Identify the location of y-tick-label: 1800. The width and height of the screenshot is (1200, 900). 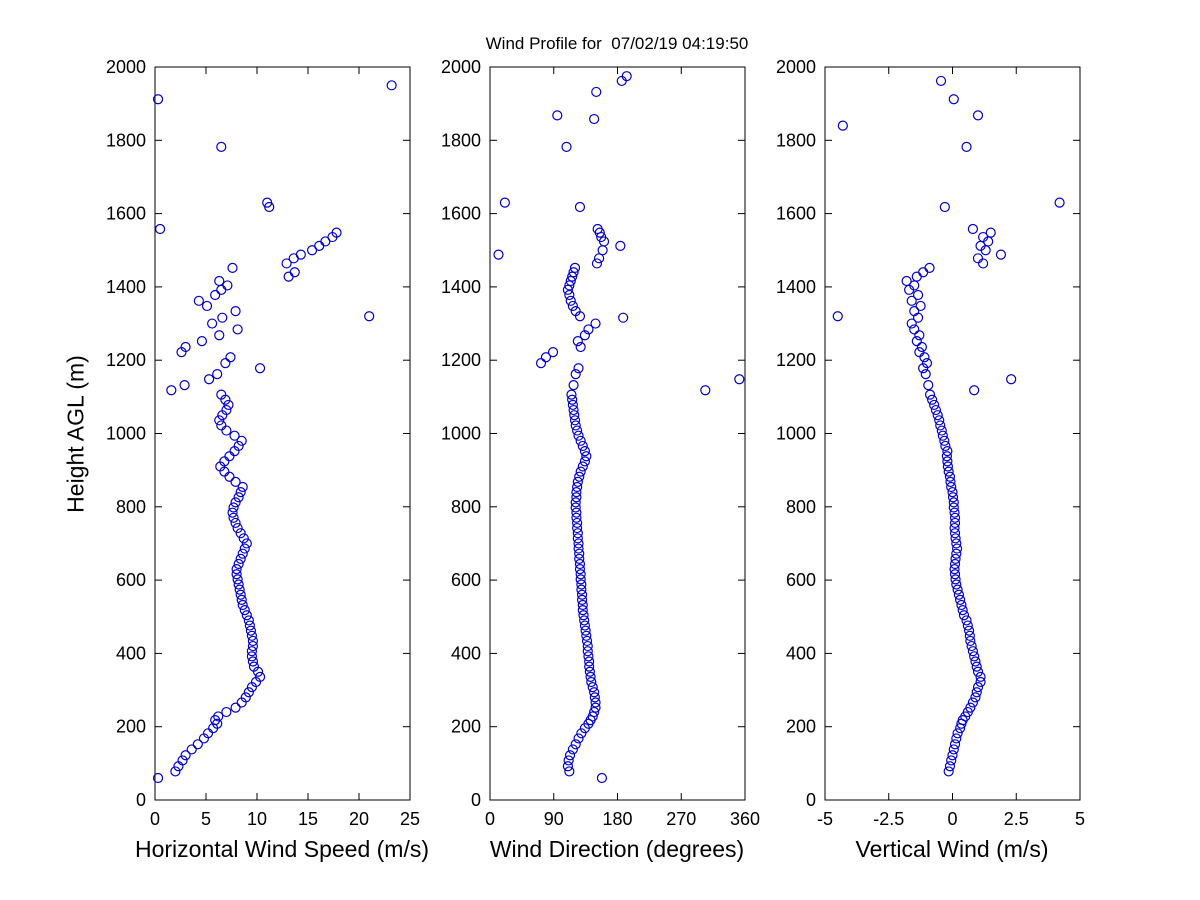
(461, 140).